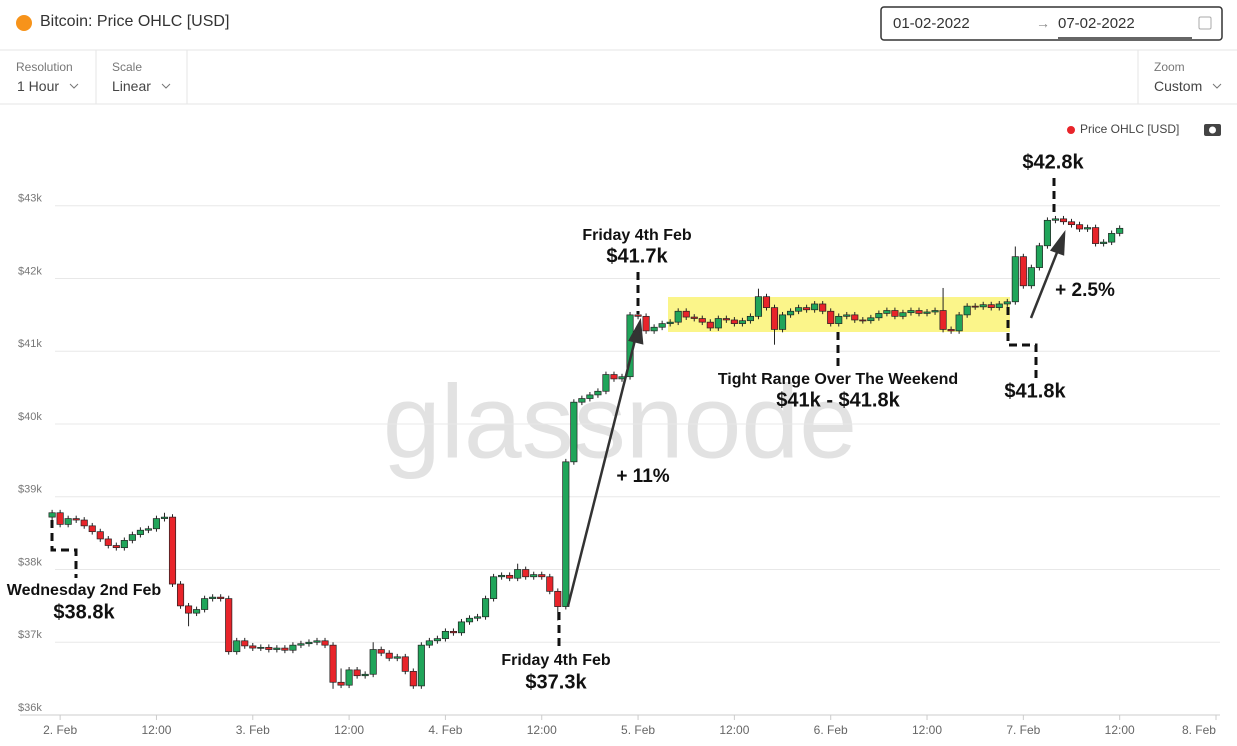  Describe the element at coordinates (24, 23) in the screenshot. I see `bitcoin-icon` at that location.